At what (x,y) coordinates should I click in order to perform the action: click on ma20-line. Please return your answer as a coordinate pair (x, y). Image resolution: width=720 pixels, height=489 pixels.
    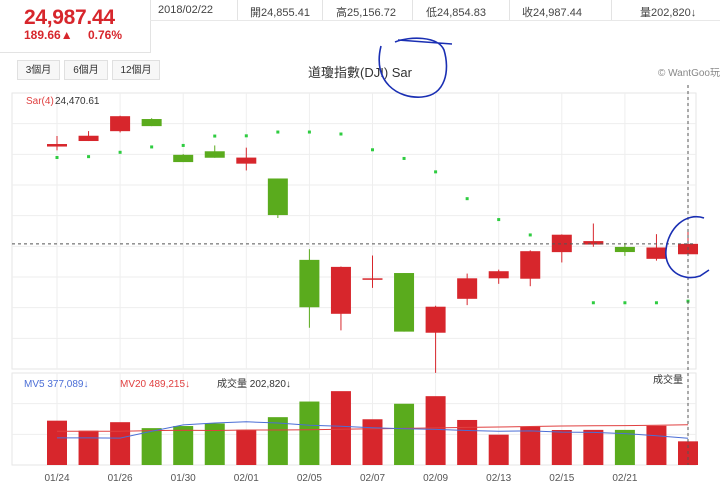
    Looking at the image, I should click on (373, 428).